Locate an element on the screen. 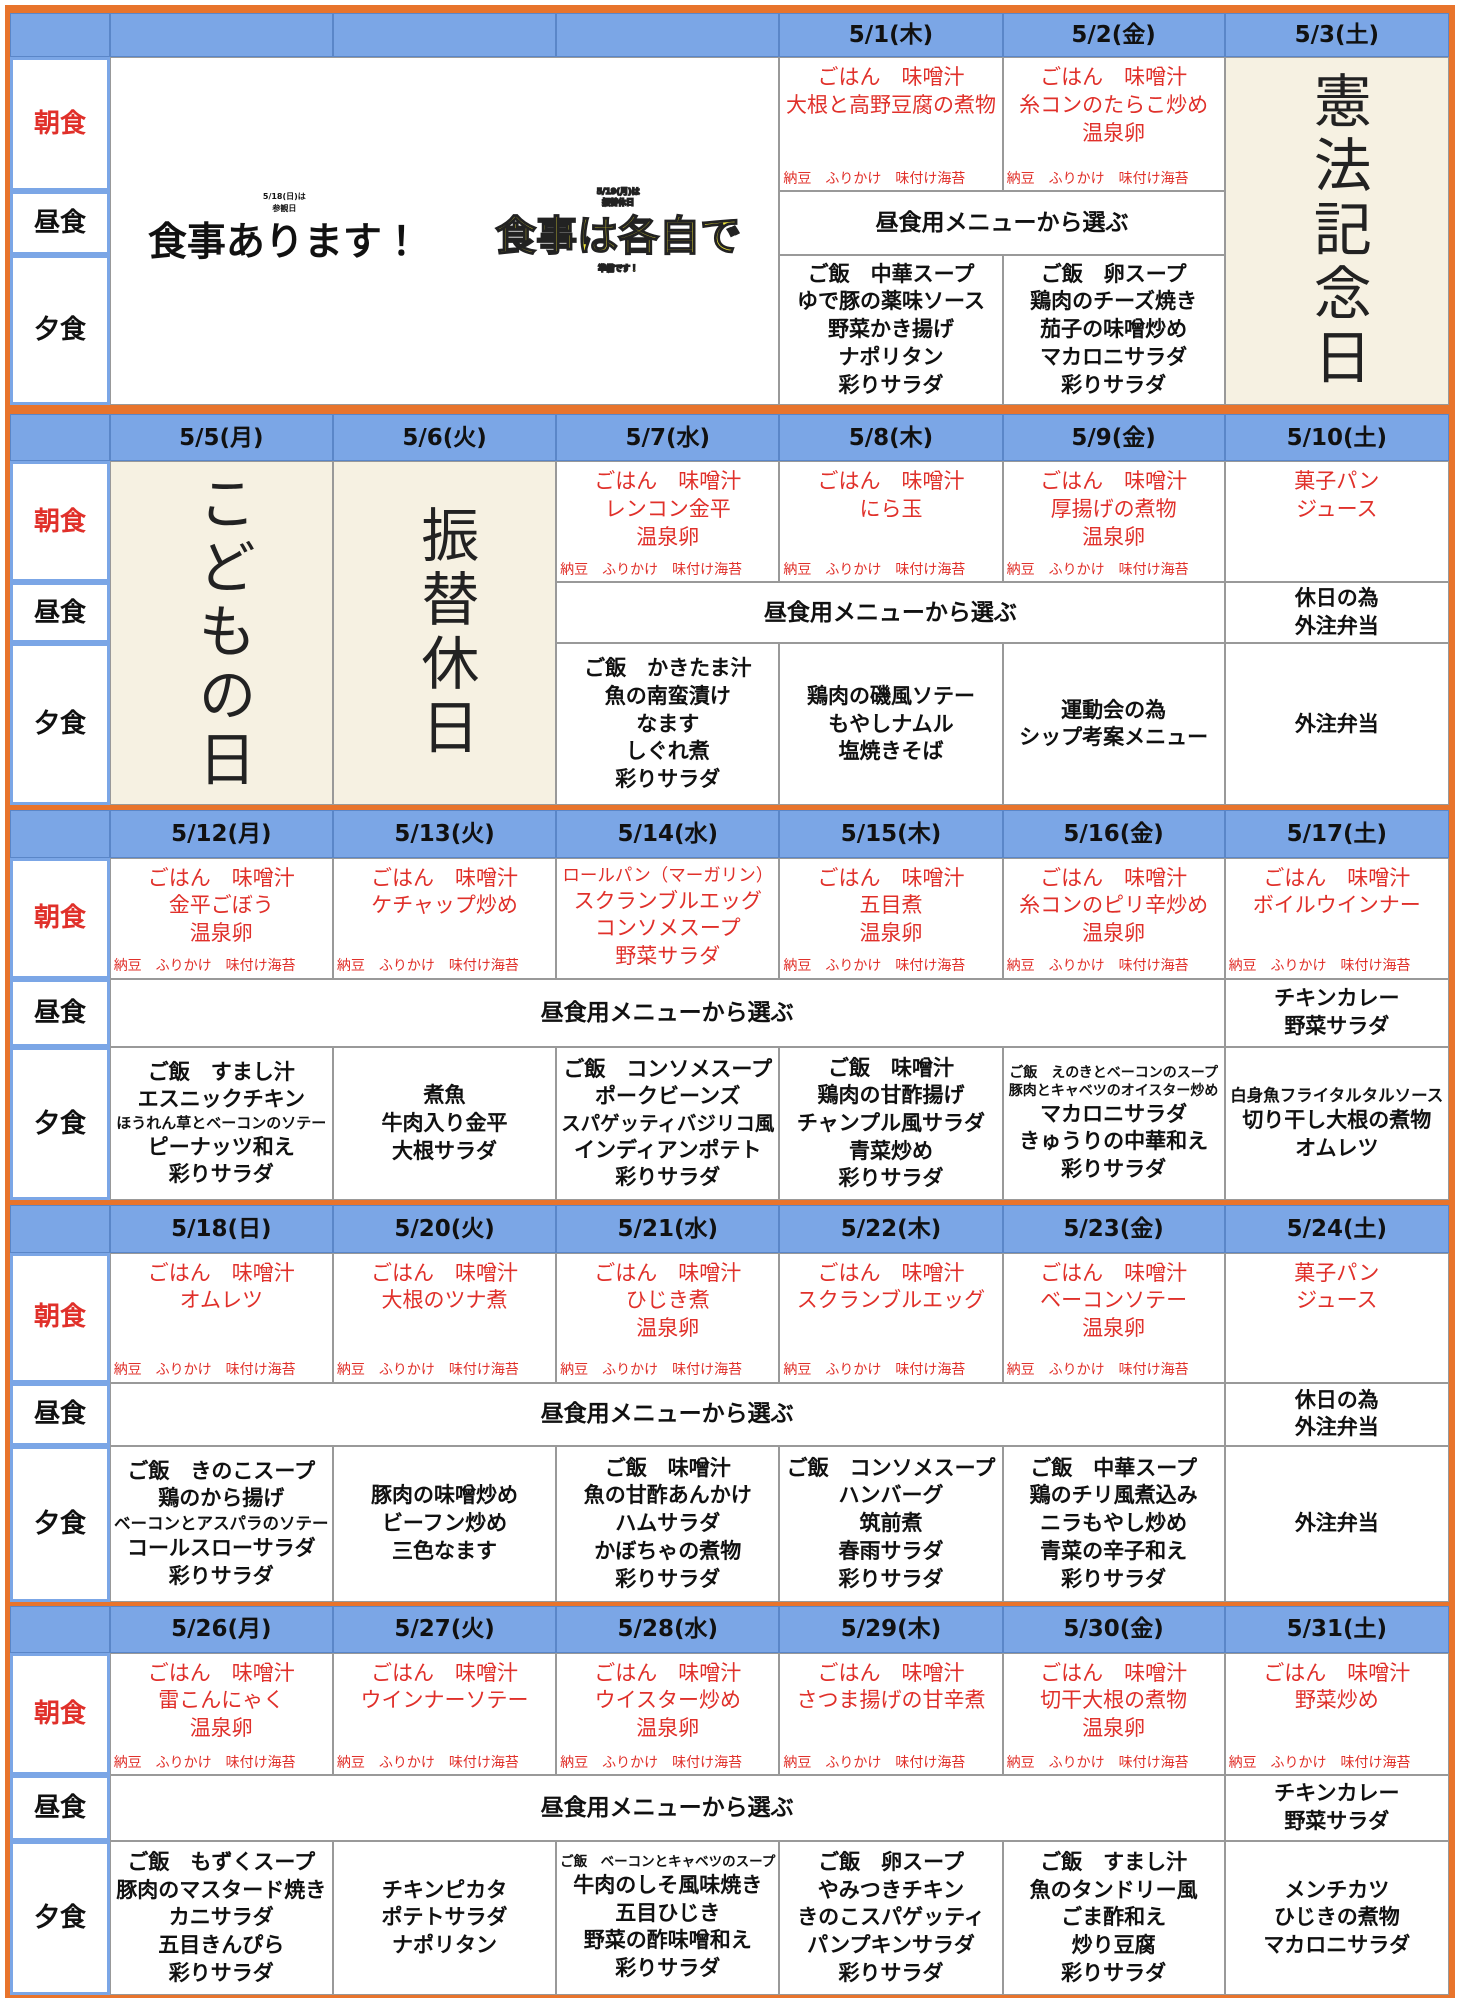 This screenshot has height=1998, width=1458. date: 5/28(水) is located at coordinates (667, 1628).